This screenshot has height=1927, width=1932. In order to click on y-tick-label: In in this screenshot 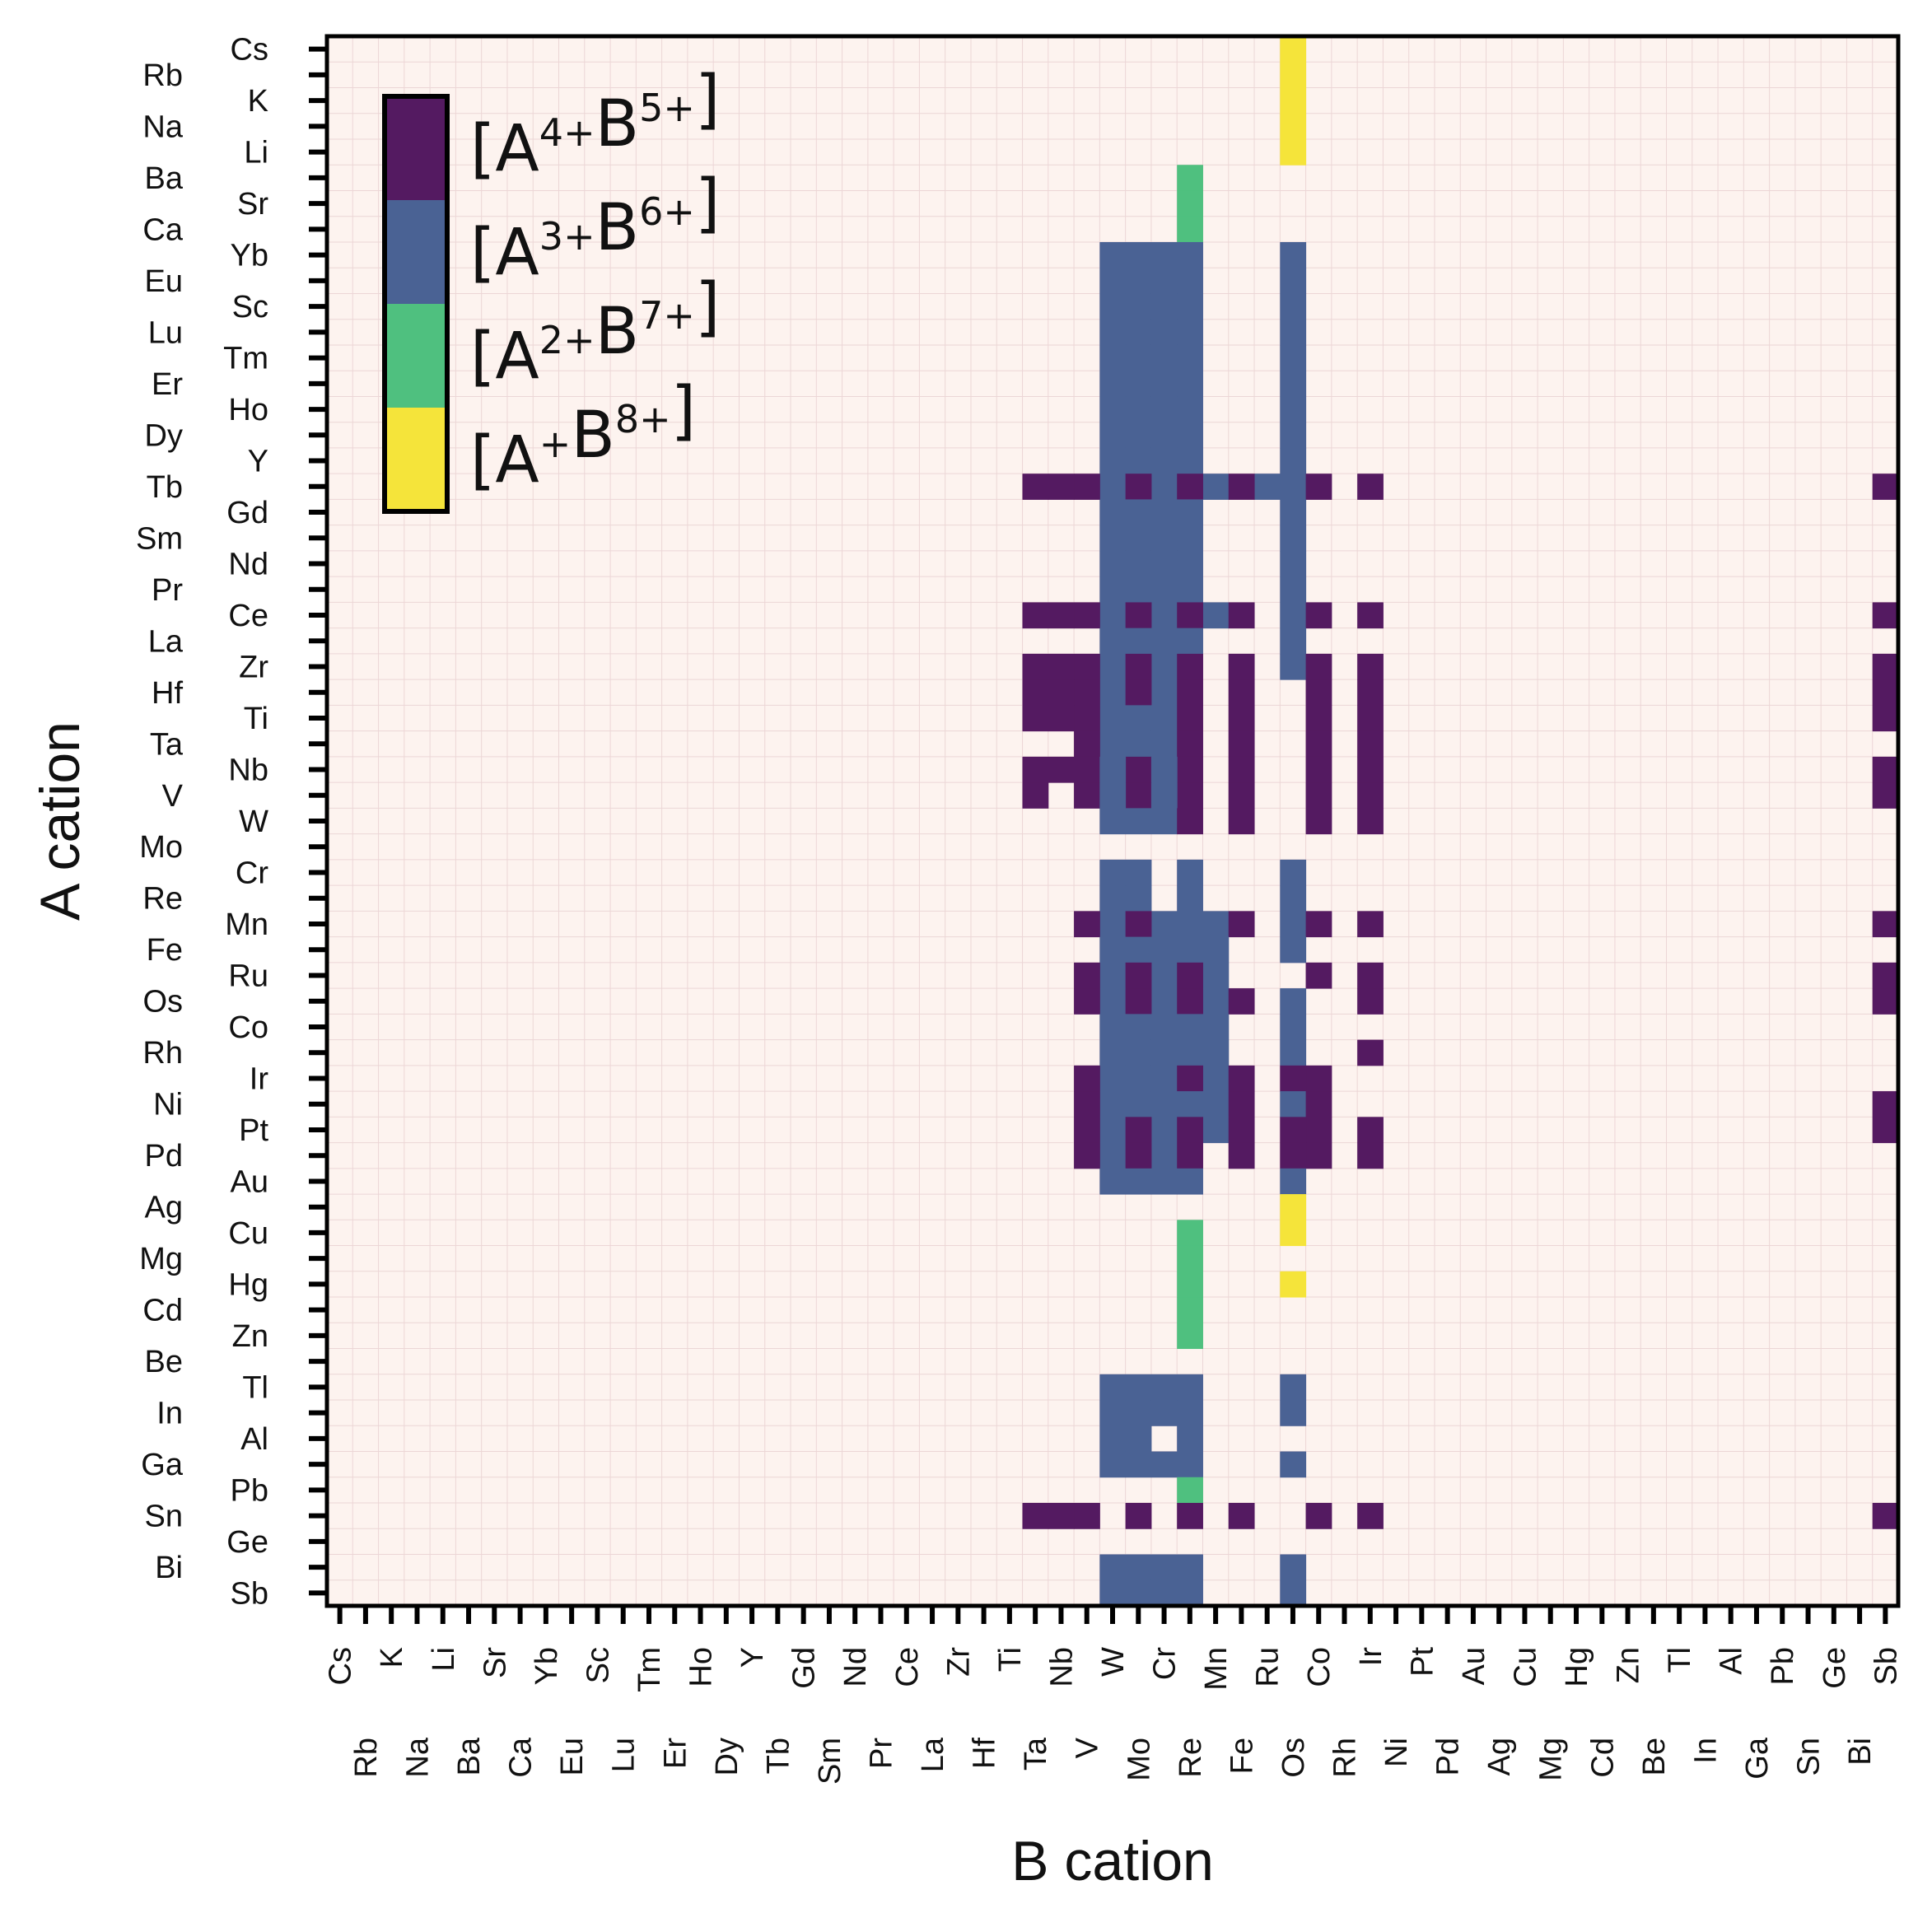, I will do `click(169, 1414)`.